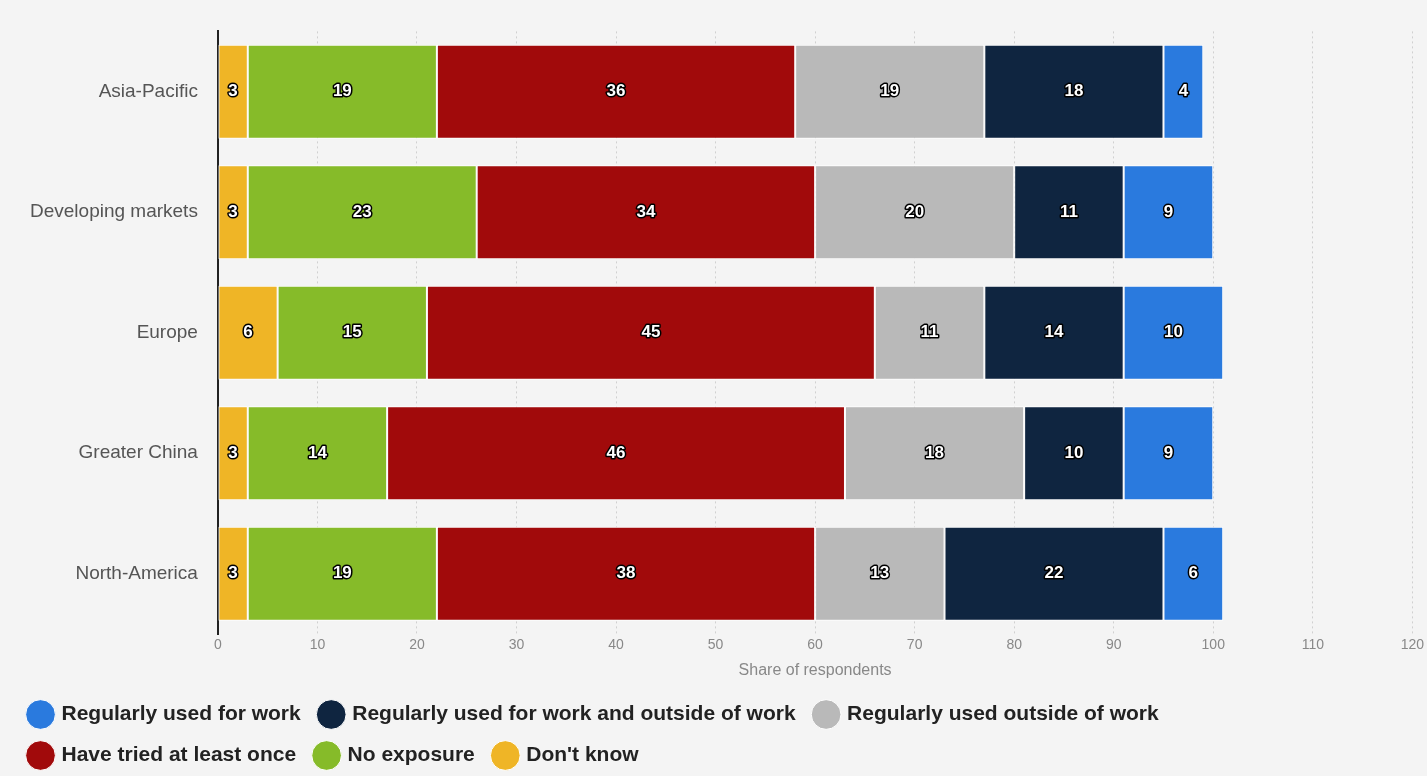 This screenshot has width=1427, height=776. I want to click on x-tick-label: 50, so click(715, 644).